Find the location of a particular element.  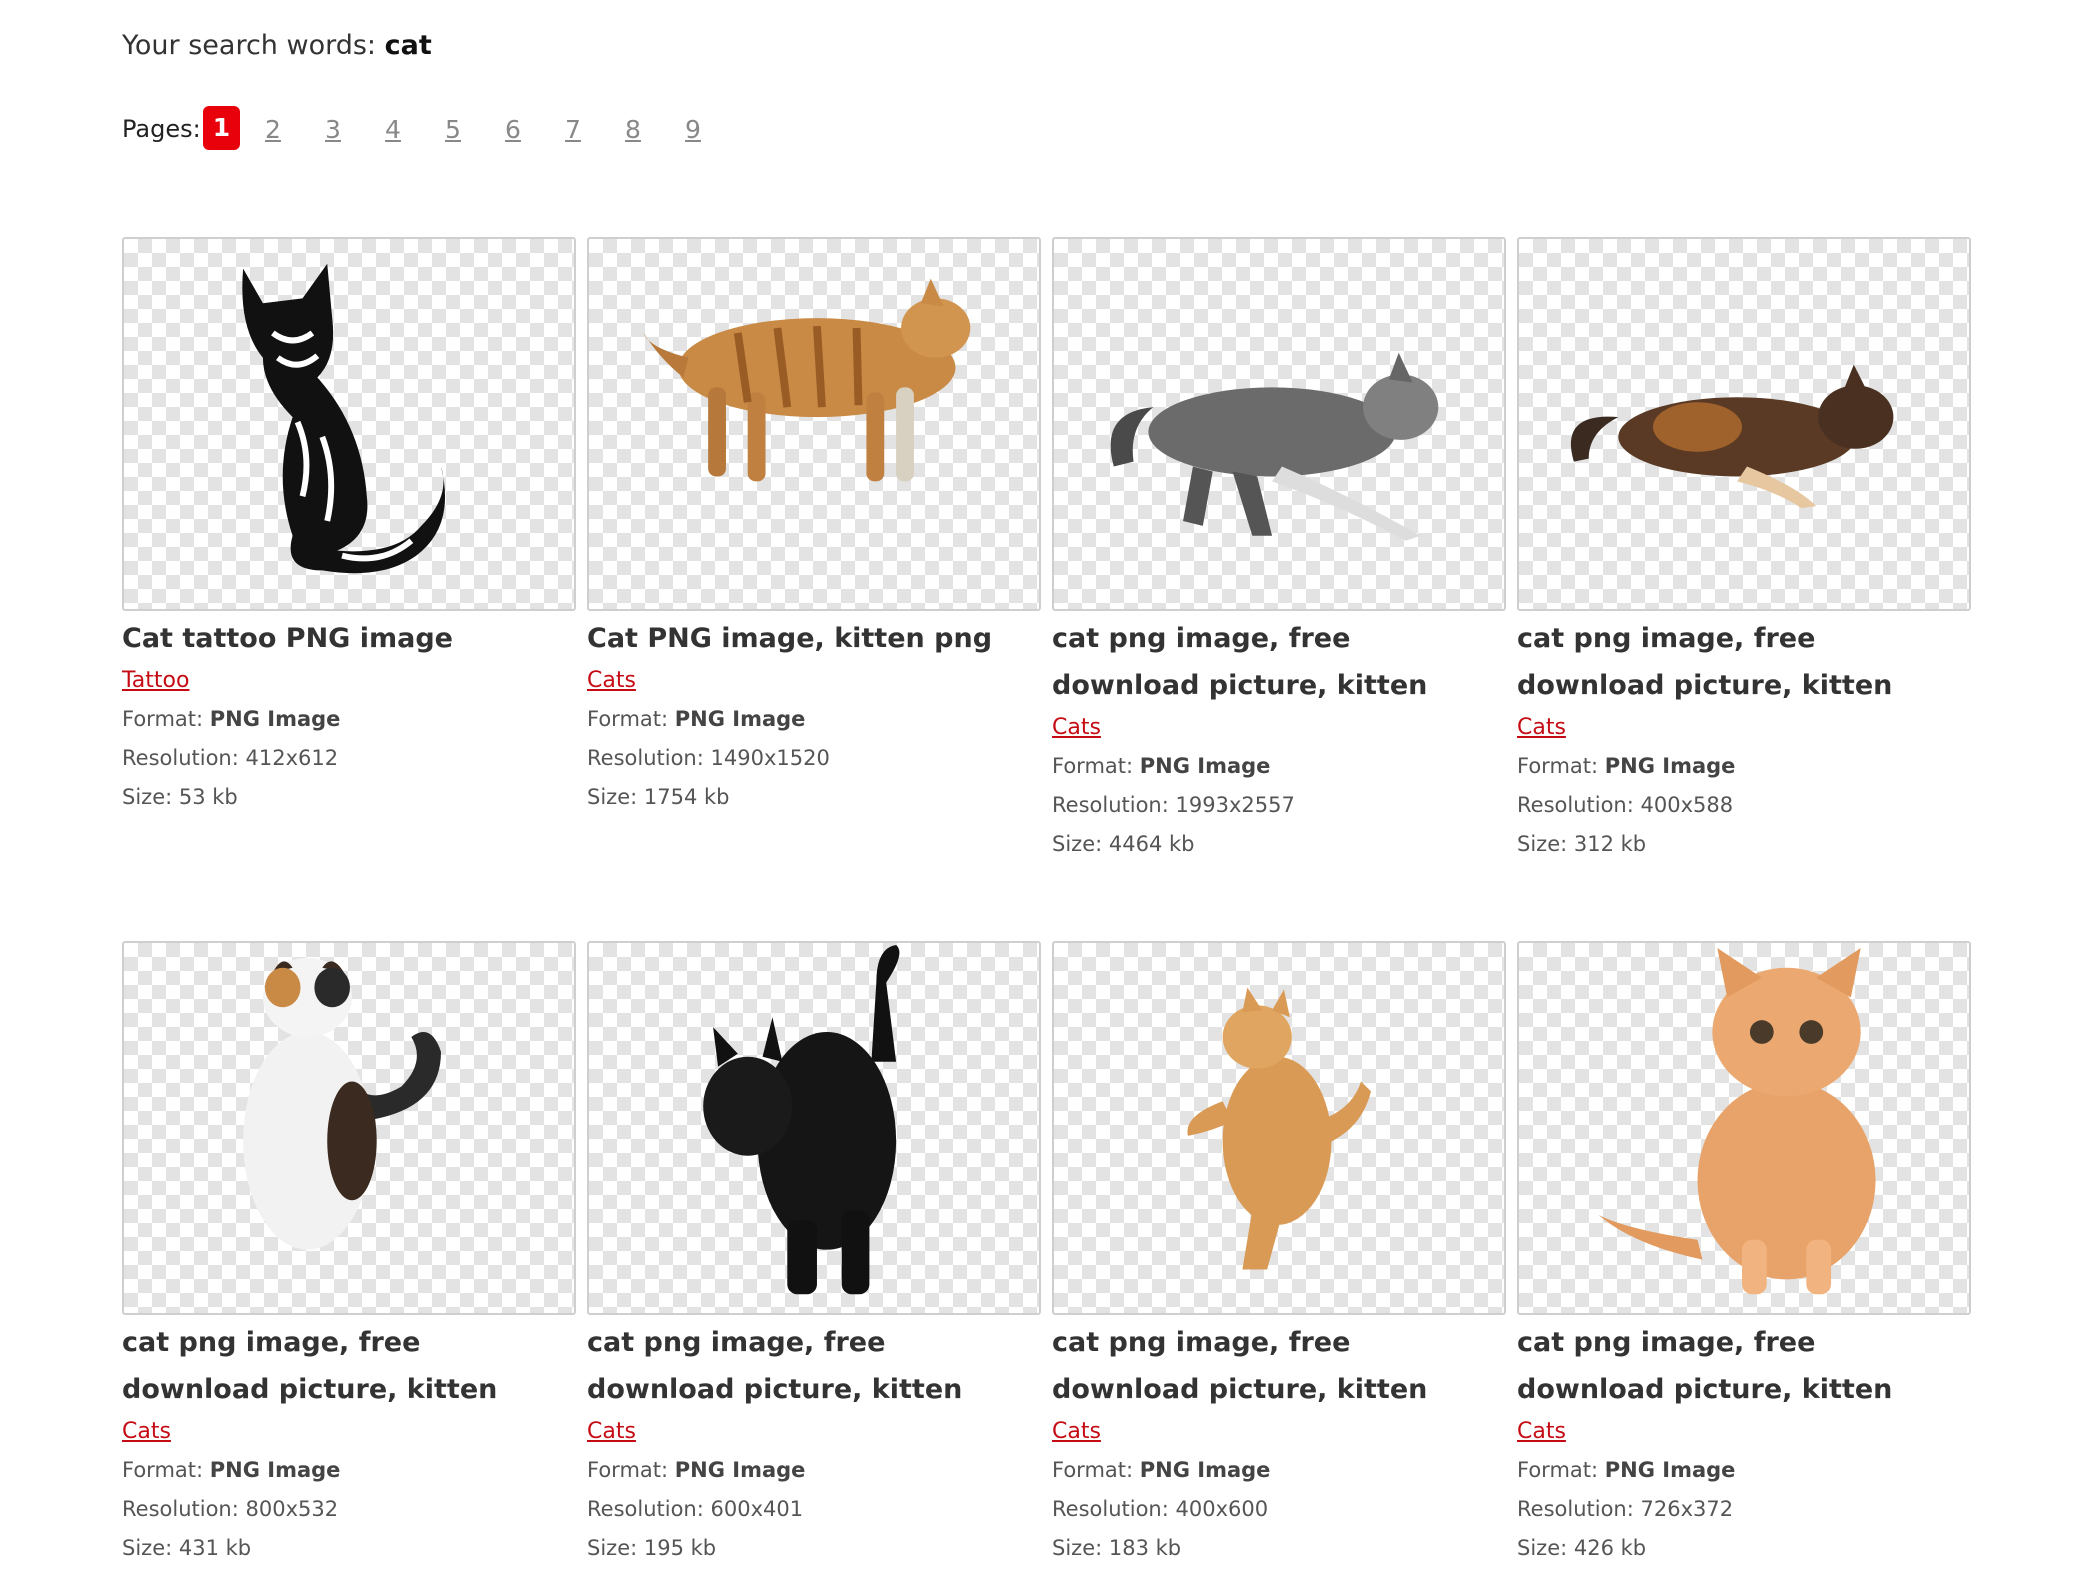

black-kitten-image is located at coordinates (801, 1119).